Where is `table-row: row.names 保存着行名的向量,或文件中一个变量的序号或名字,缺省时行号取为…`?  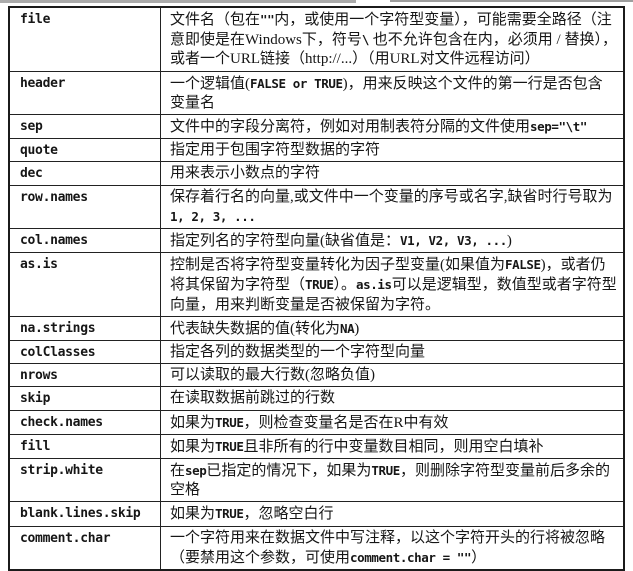
table-row: row.names 保存着行名的向量,或文件中一个变量的序号或名字,缺省时行号取为… is located at coordinates (316, 207).